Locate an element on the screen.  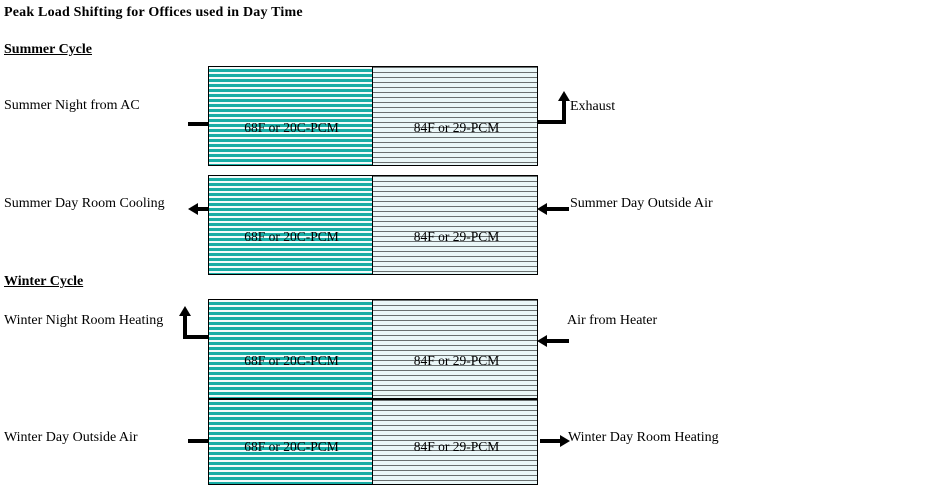
arrow-exhaust-elbow is located at coordinates (554, 107).